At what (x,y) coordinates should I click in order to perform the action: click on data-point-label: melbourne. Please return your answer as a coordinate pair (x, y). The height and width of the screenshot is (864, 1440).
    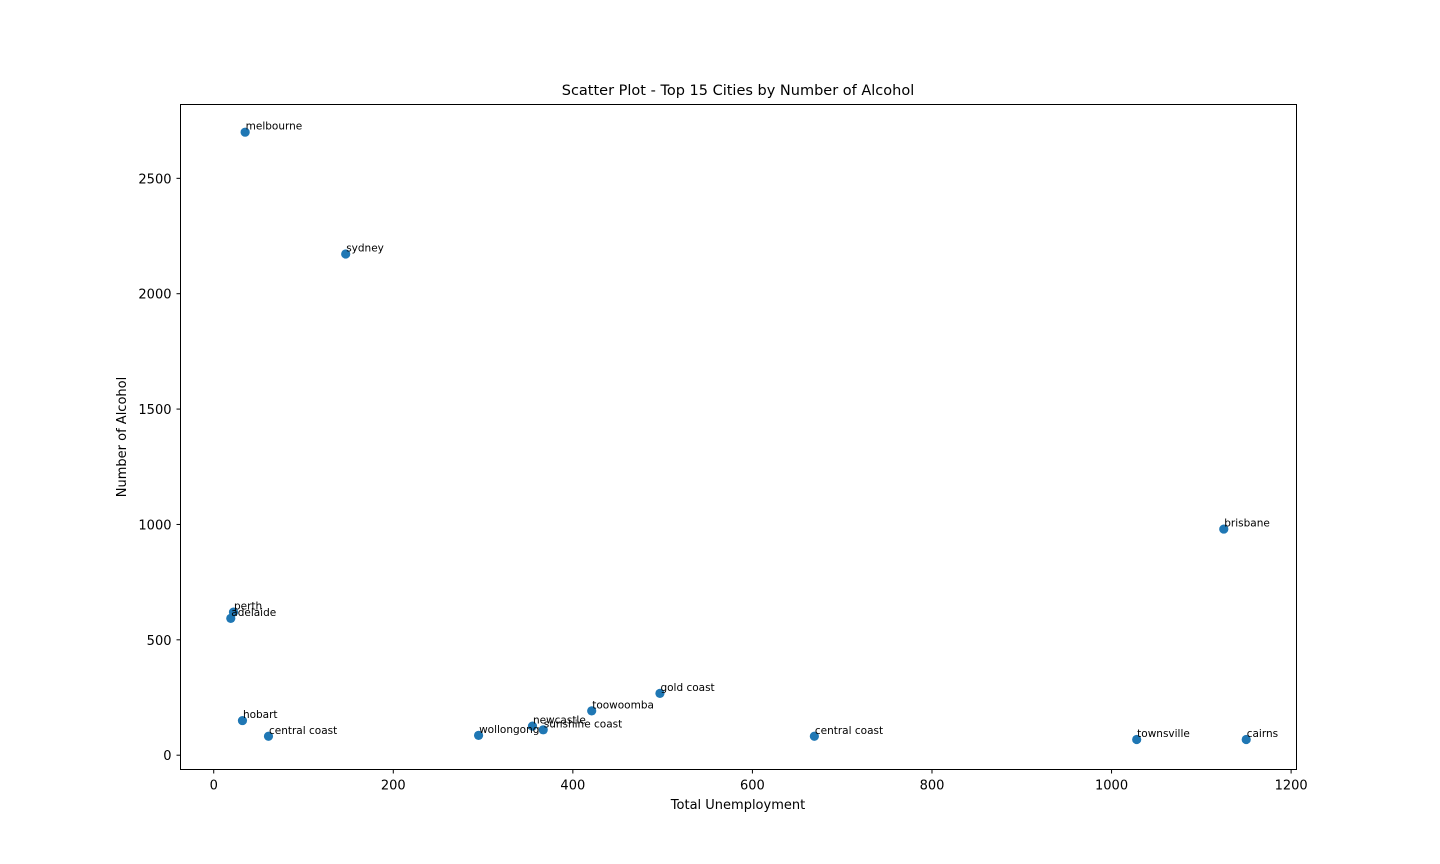
    Looking at the image, I should click on (274, 127).